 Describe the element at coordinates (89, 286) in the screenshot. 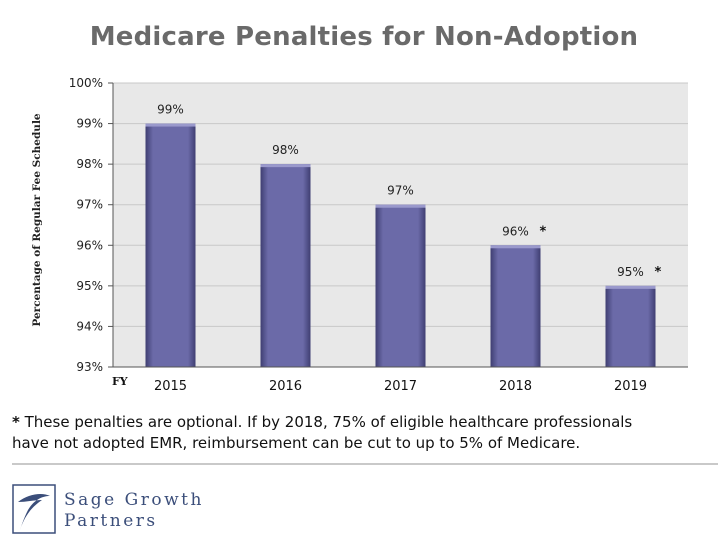

I see `y-tick-label: 95%` at that location.